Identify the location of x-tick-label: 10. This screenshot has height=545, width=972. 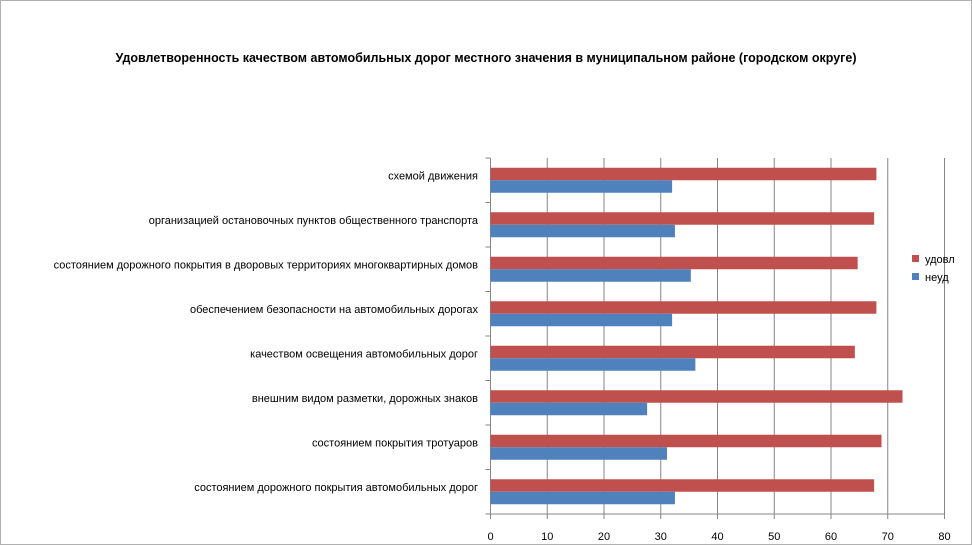
(547, 537).